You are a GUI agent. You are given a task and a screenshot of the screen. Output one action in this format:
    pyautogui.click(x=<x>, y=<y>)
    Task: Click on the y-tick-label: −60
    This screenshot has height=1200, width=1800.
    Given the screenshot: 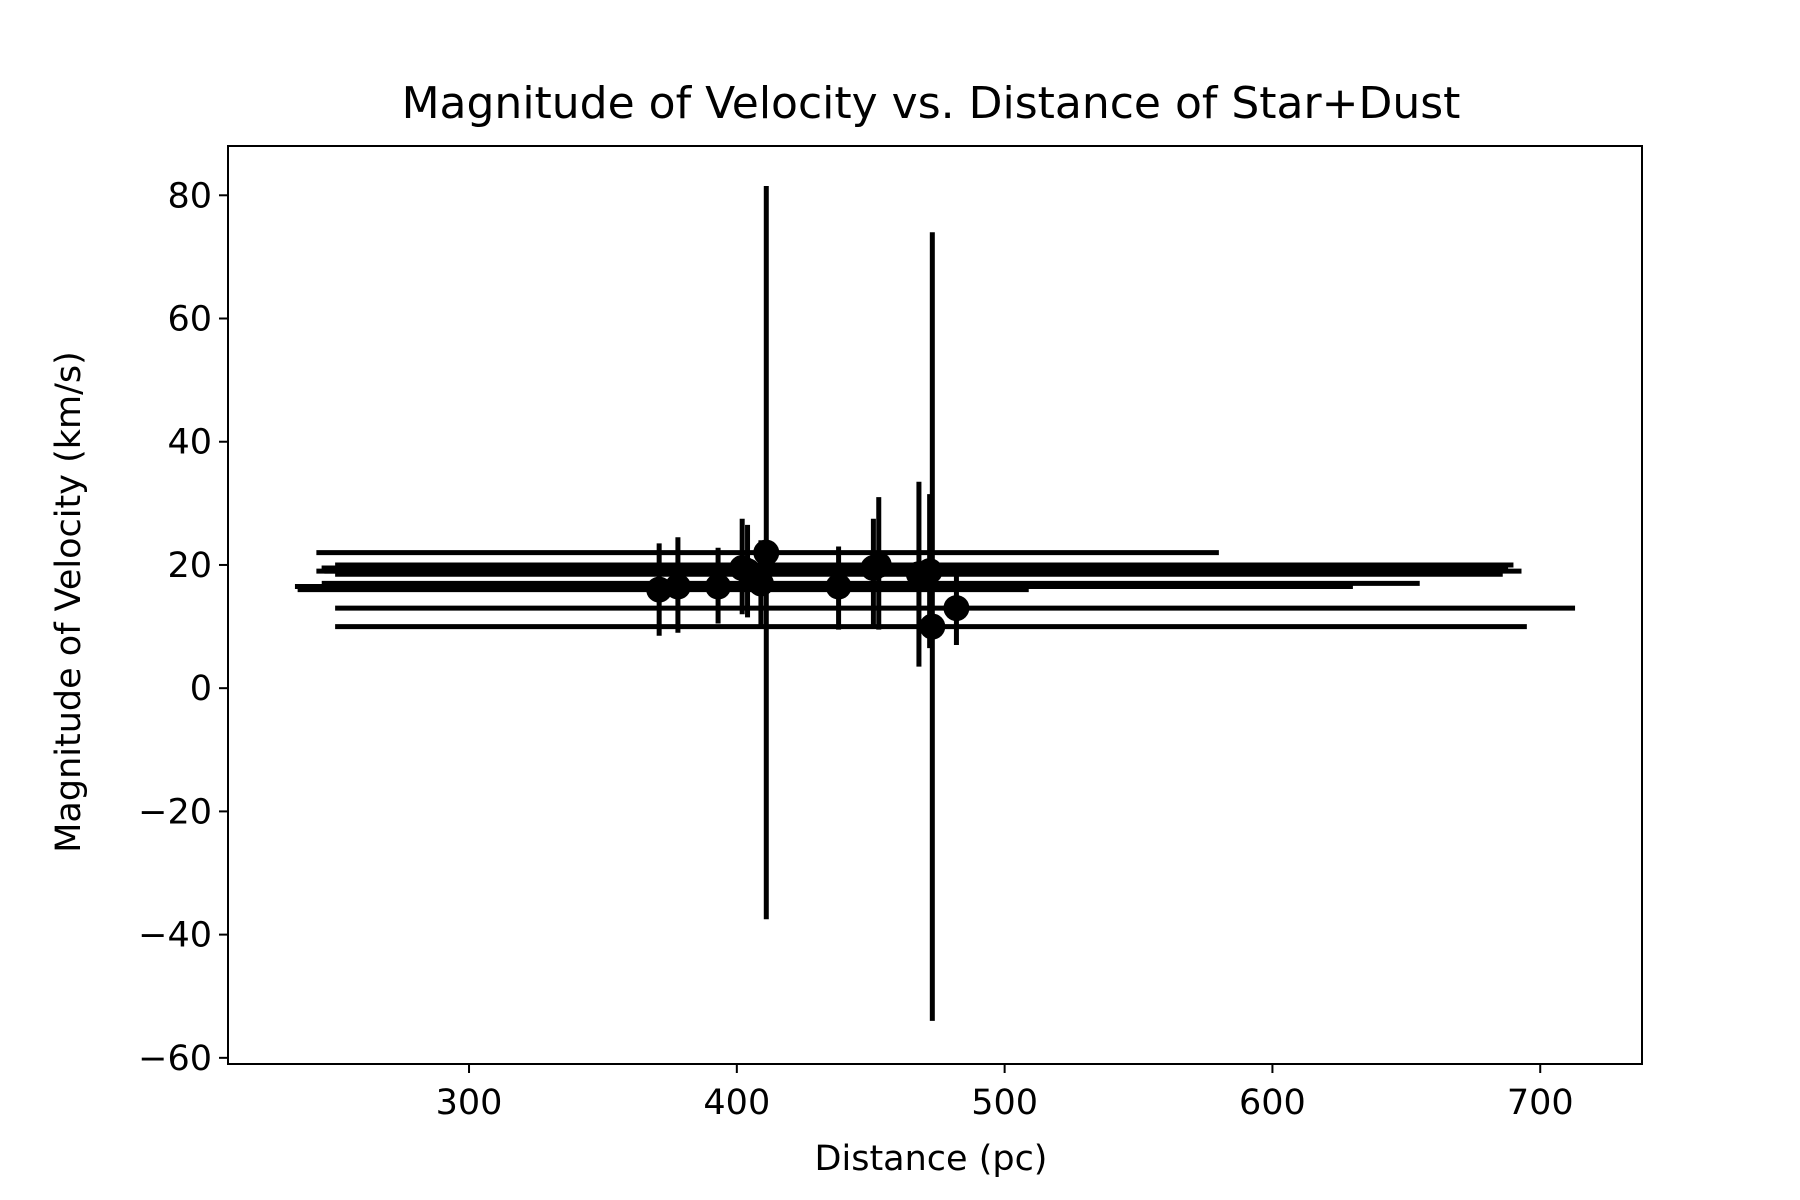 What is the action you would take?
    pyautogui.click(x=175, y=1059)
    